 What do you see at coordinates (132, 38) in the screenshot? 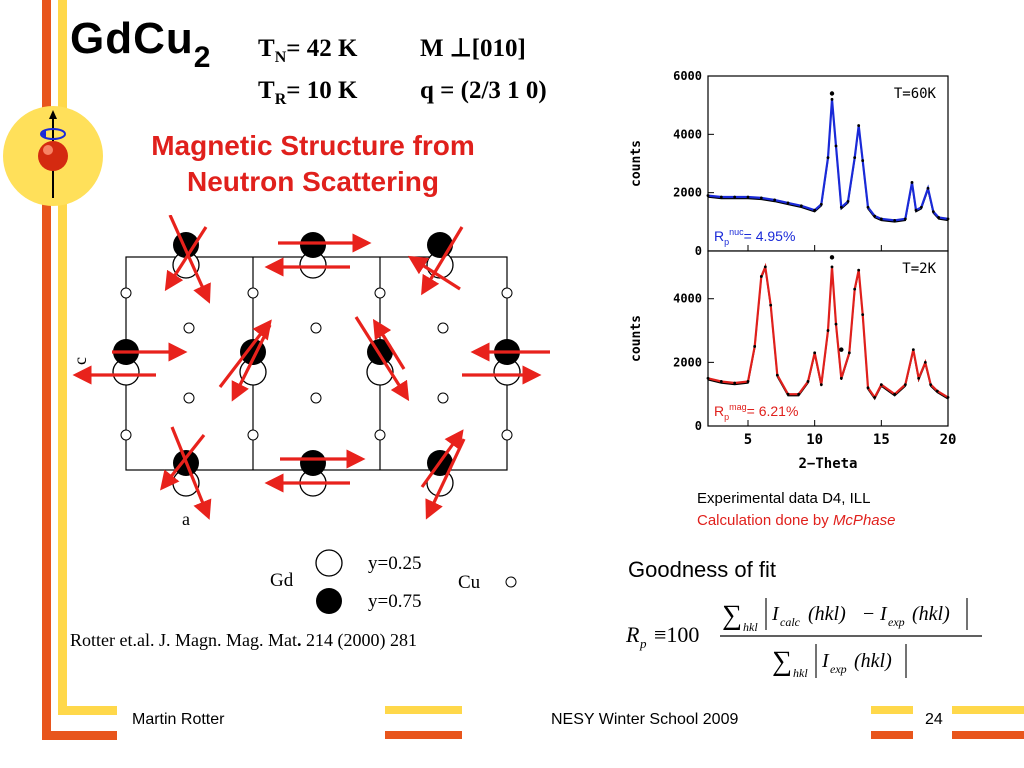
I see `compound-name: GdCu` at bounding box center [132, 38].